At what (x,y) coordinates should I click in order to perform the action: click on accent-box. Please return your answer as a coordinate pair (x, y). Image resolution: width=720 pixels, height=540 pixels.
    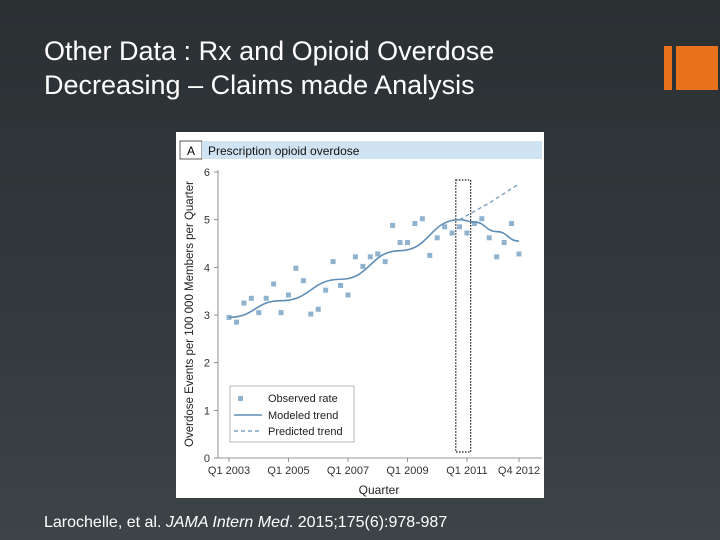
    Looking at the image, I should click on (697, 68).